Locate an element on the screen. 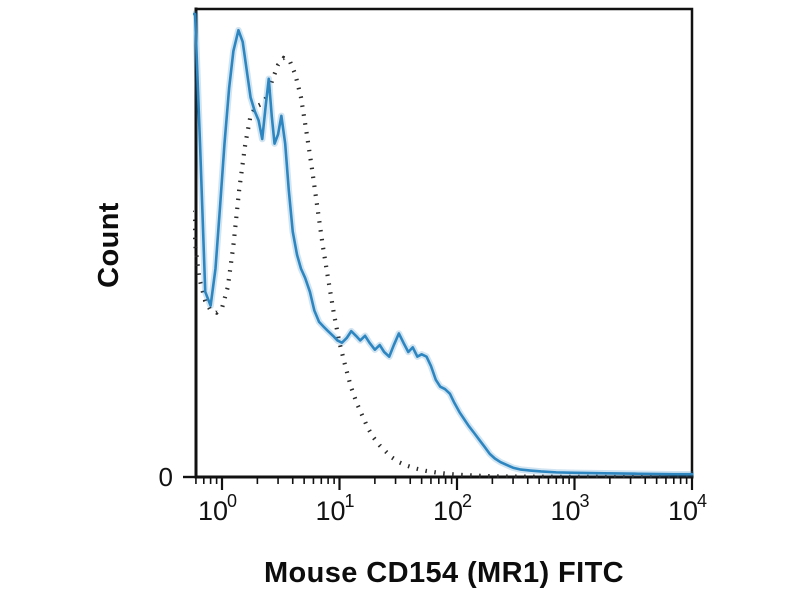  x-tick-label-1: 10¹ is located at coordinates (334, 508).